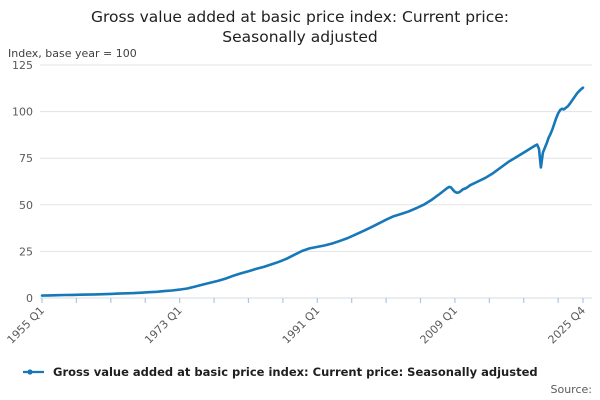 The image size is (600, 400). What do you see at coordinates (571, 389) in the screenshot?
I see `source-label: Source:` at bounding box center [571, 389].